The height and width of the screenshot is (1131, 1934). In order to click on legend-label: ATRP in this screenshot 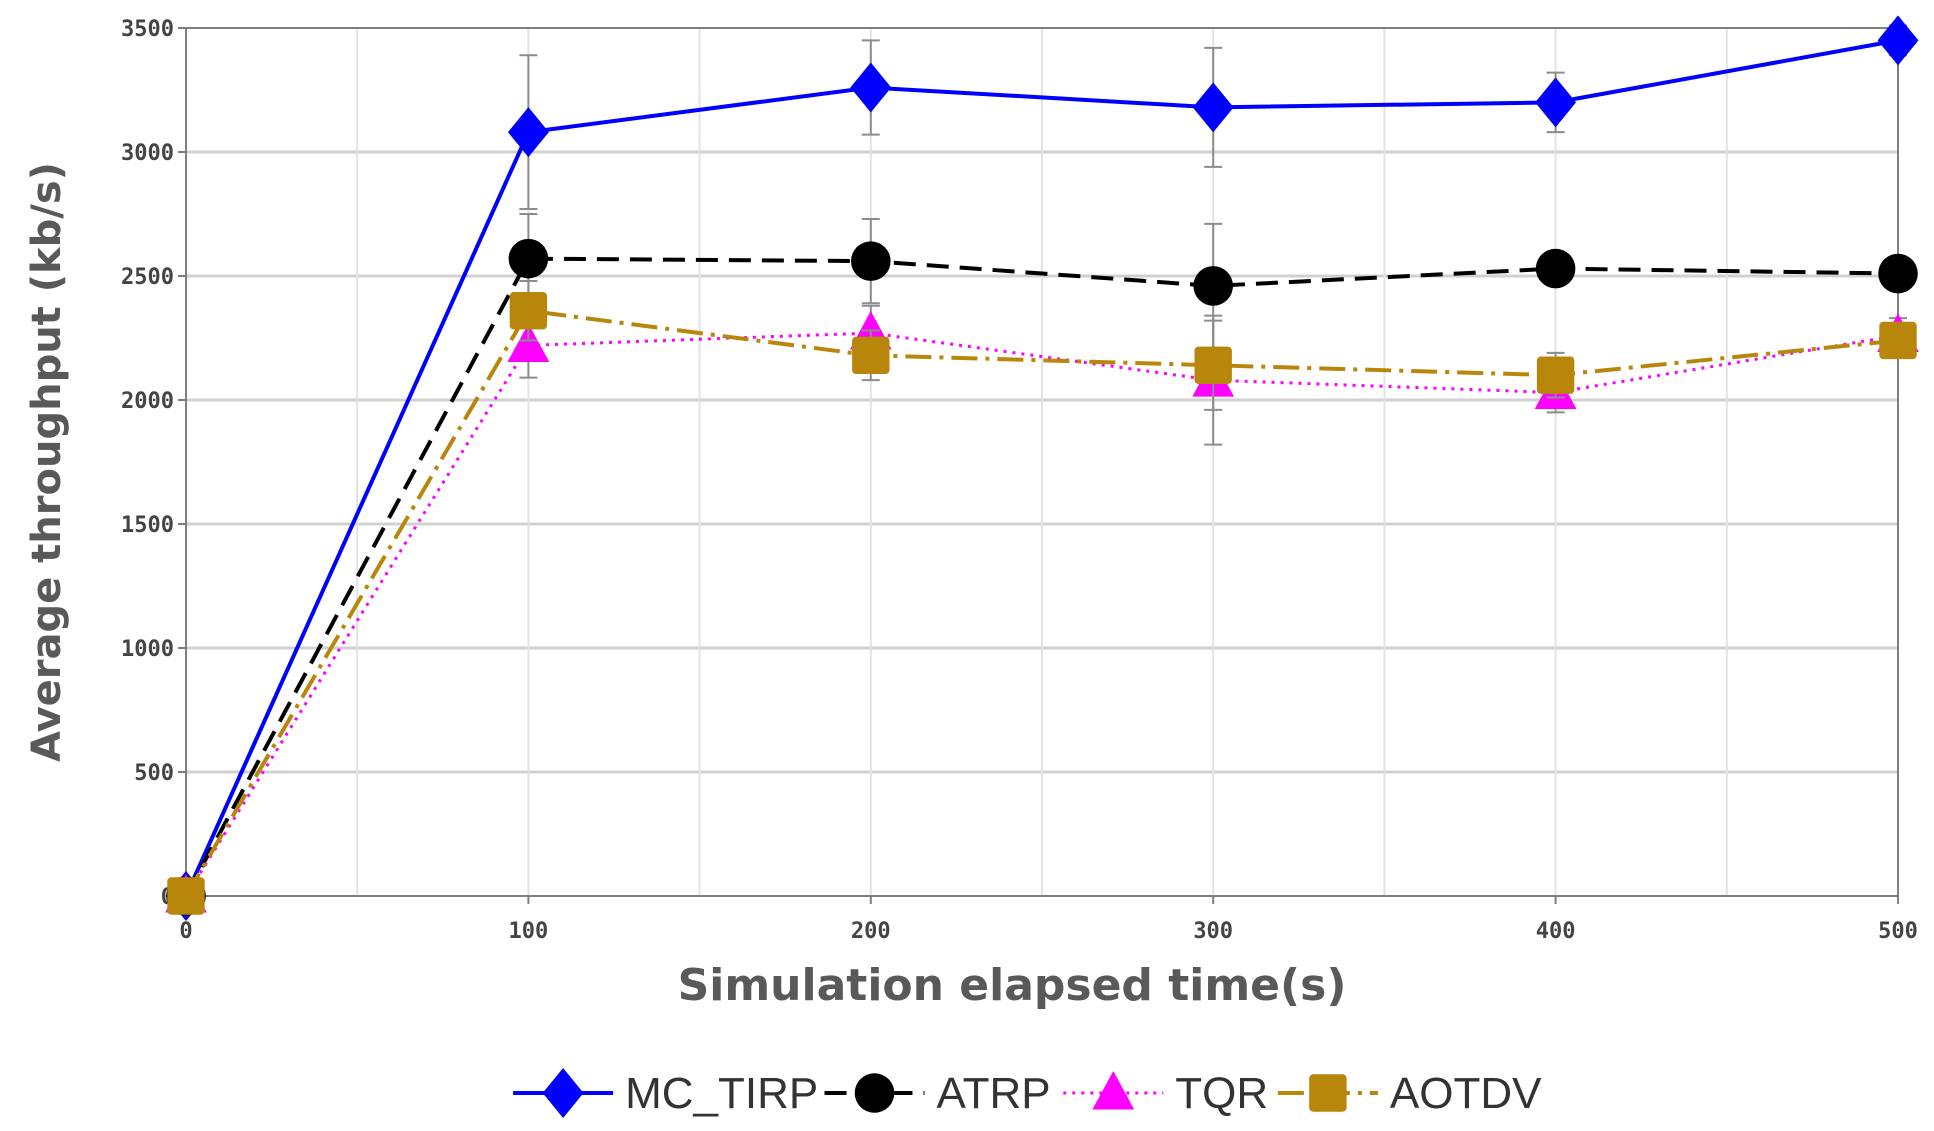, I will do `click(994, 1093)`.